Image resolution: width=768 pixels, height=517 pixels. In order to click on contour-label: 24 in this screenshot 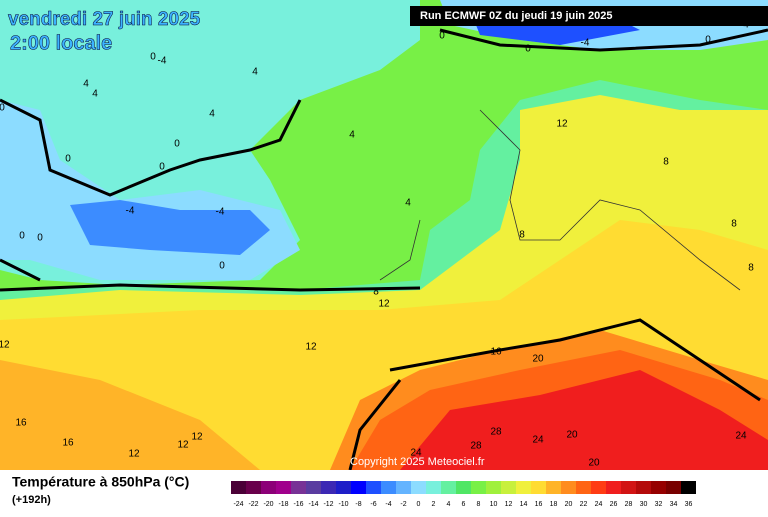, I will do `click(416, 453)`.